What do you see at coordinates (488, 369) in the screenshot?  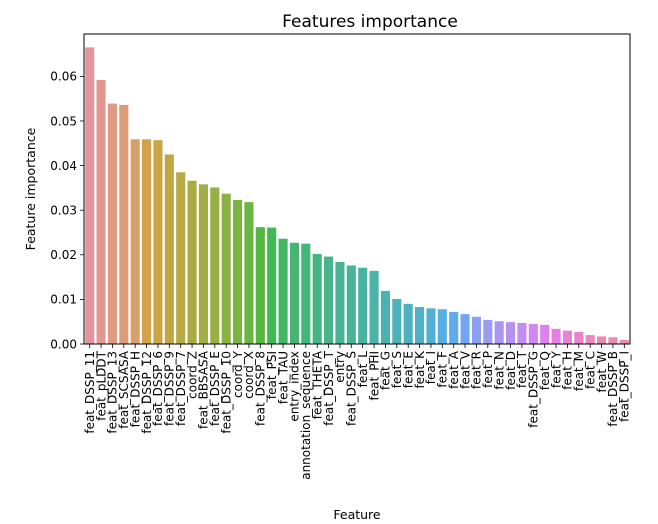 I see `x-tick-label: feat_P` at bounding box center [488, 369].